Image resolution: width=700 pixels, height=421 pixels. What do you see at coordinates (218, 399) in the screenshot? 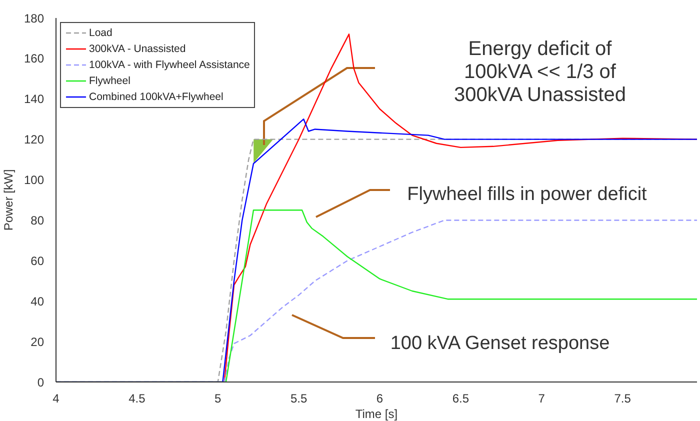
I see `x-tick-label: 5` at bounding box center [218, 399].